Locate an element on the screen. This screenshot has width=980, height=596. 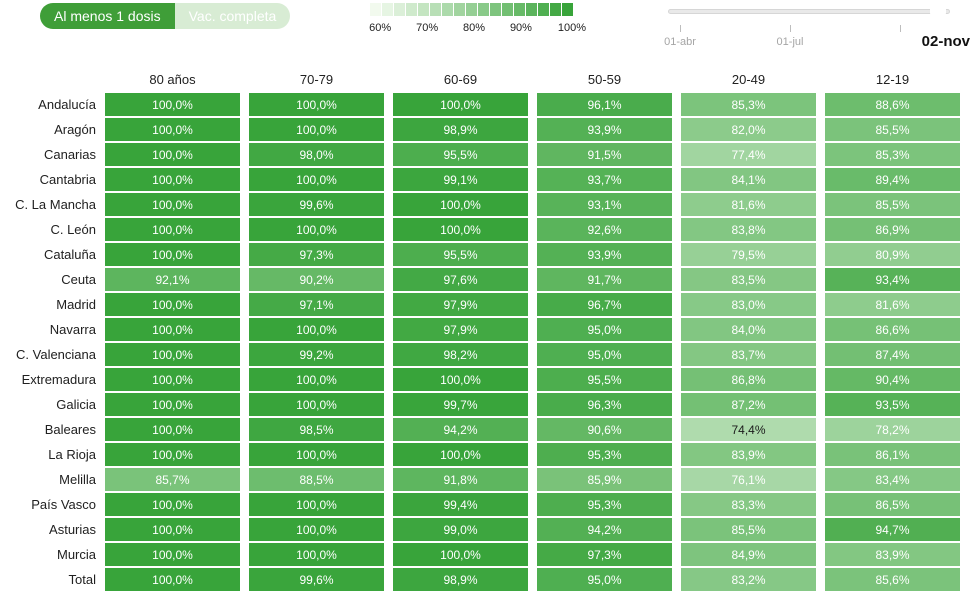
slider-track is located at coordinates (809, 11).